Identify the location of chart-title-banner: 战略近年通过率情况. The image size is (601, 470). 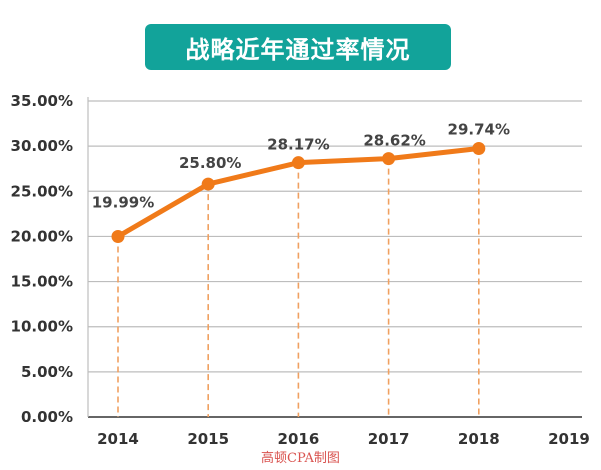
(298, 47).